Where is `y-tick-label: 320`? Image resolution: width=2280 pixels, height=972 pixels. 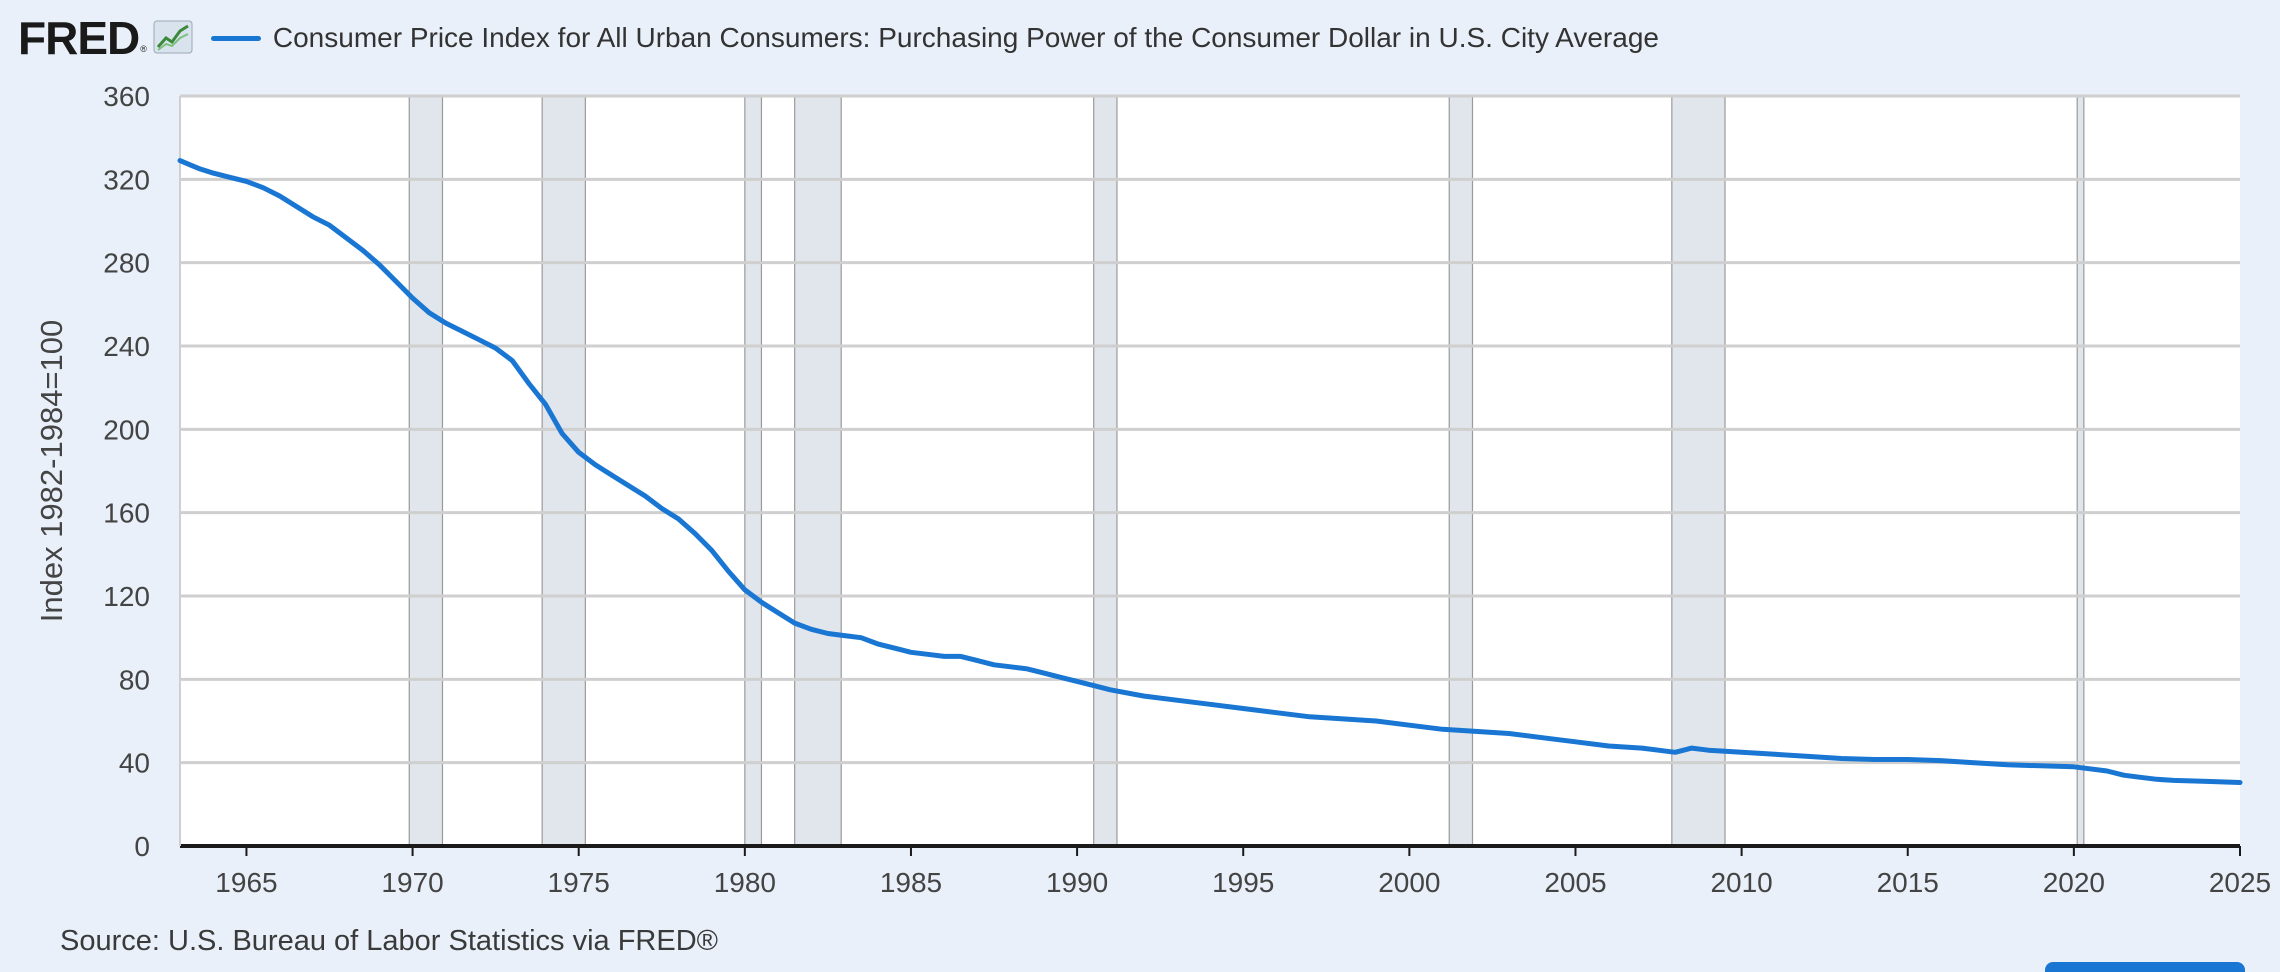 y-tick-label: 320 is located at coordinates (126, 179).